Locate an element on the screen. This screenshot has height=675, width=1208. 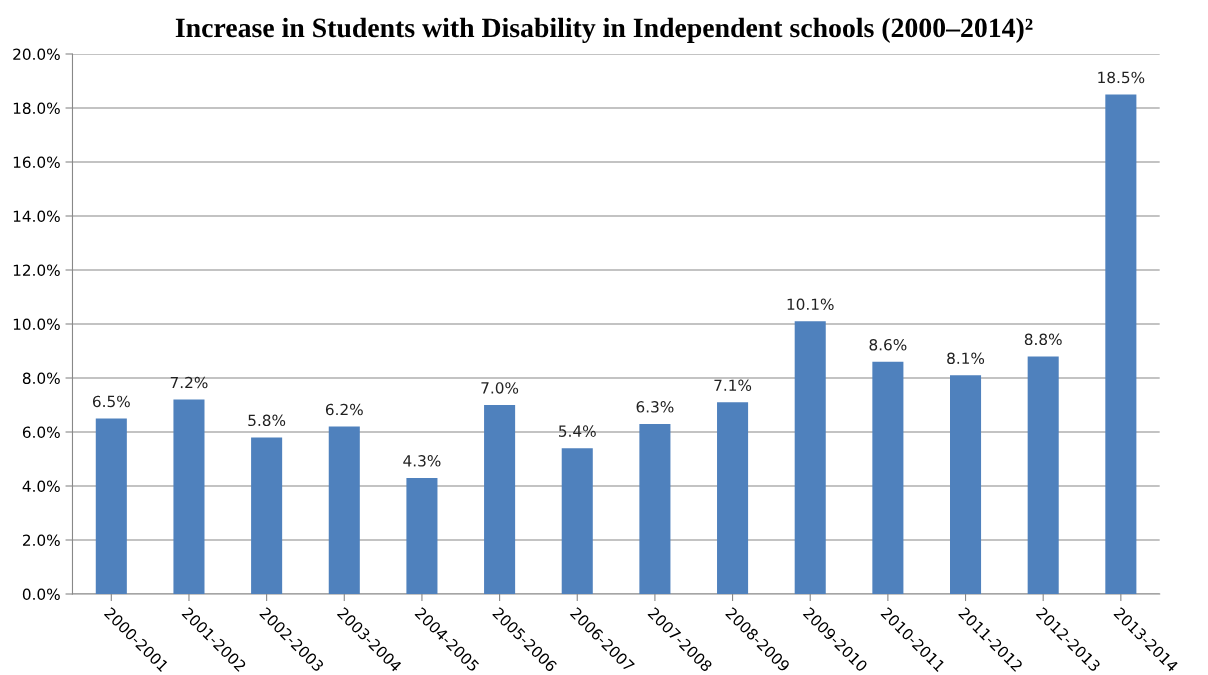
y-tick-label: 12.0% is located at coordinates (36, 270).